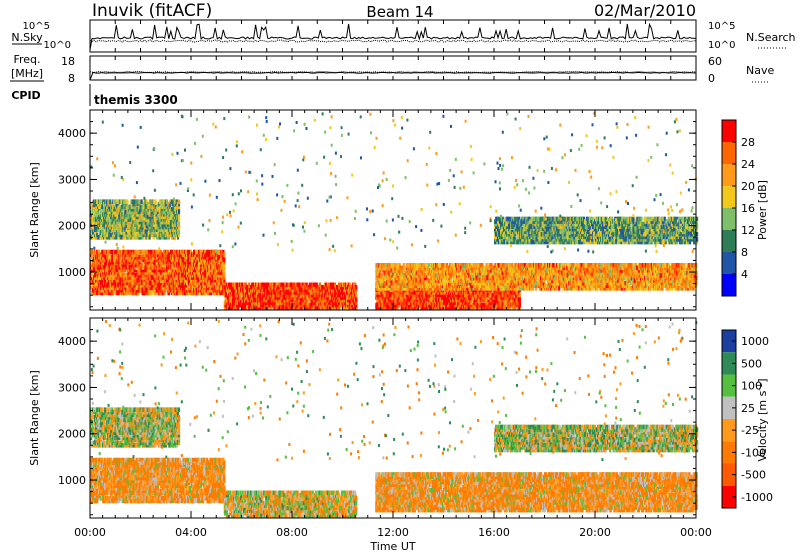 This screenshot has width=800, height=554. Describe the element at coordinates (645, 10) in the screenshot. I see `date-title: 02/Mar/2010` at that location.